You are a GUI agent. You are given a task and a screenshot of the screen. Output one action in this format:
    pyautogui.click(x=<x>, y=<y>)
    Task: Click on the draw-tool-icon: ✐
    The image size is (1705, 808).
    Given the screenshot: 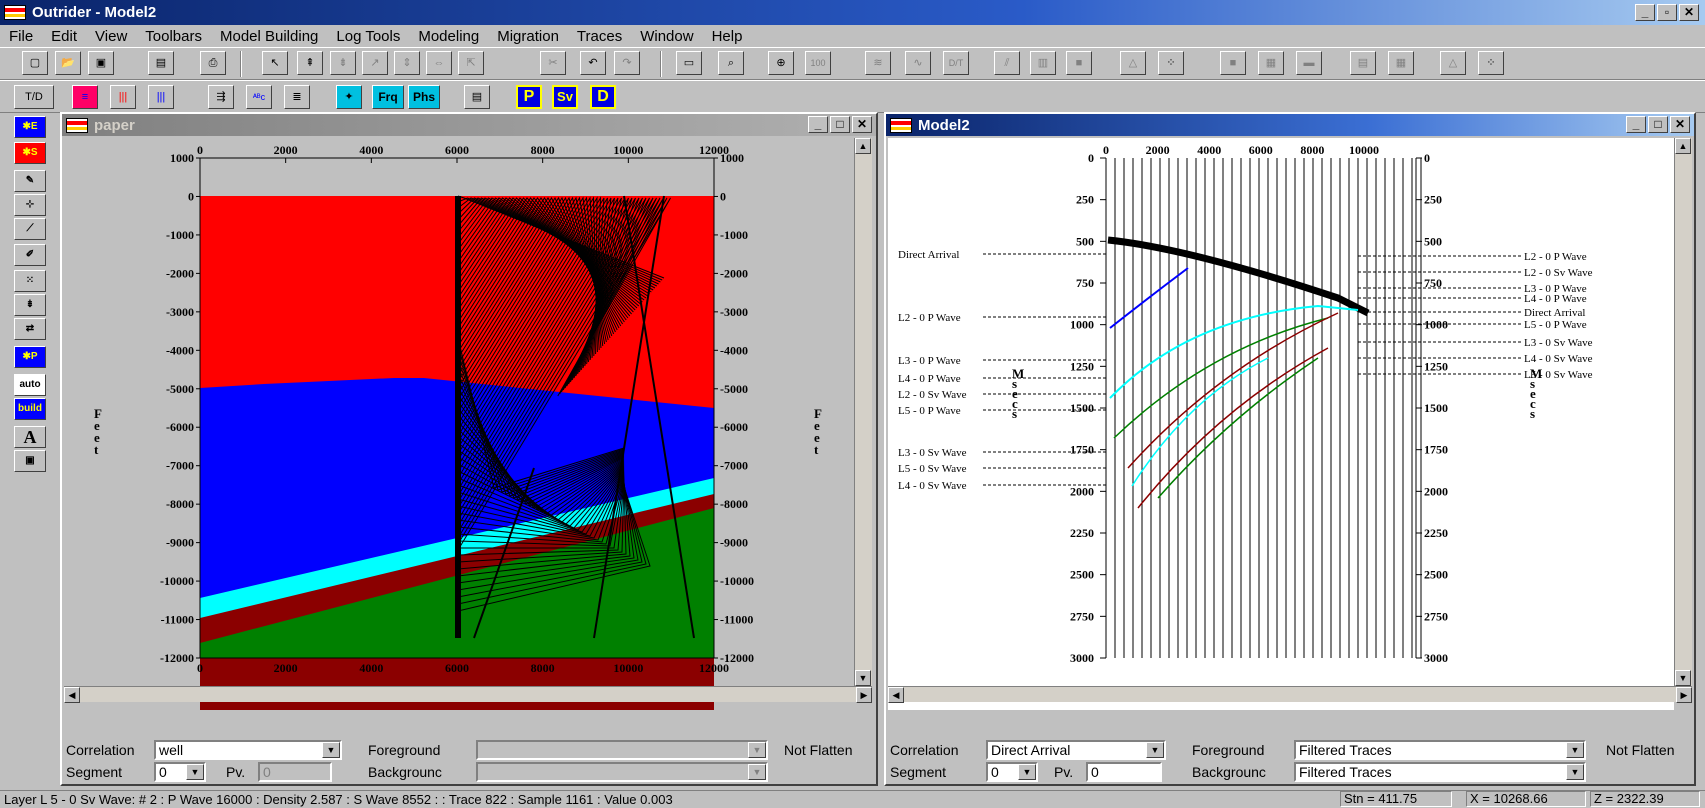 What is the action you would take?
    pyautogui.click(x=30, y=255)
    